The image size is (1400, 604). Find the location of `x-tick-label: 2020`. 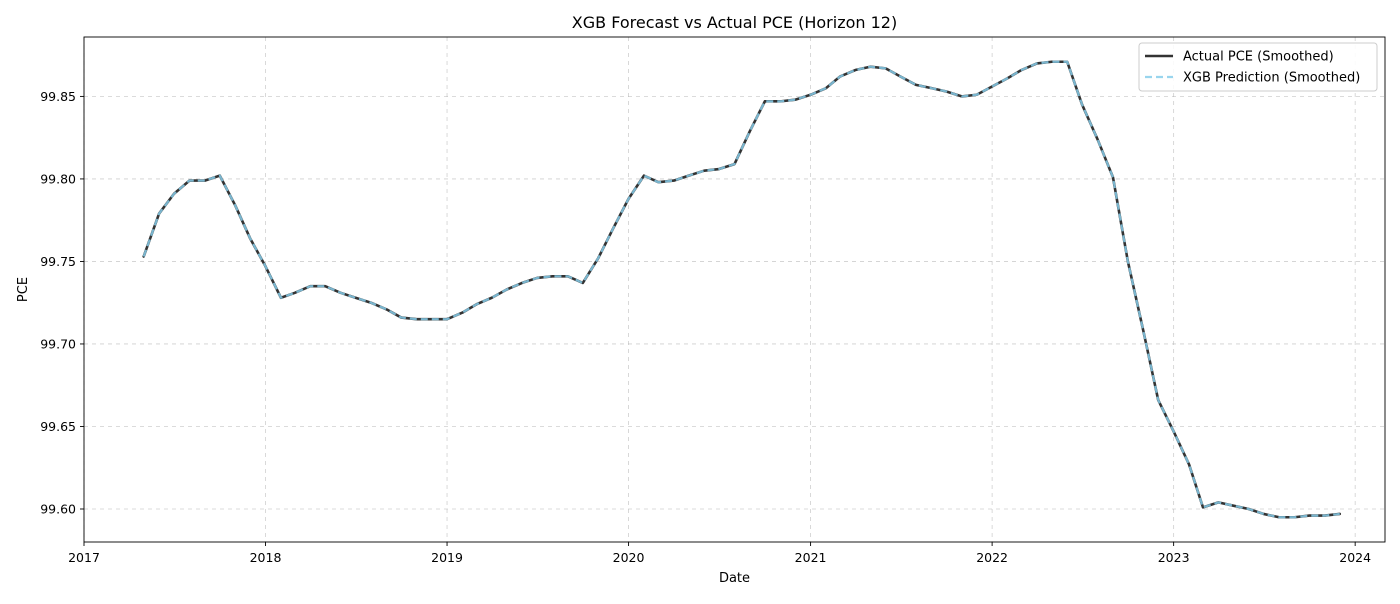

x-tick-label: 2020 is located at coordinates (629, 557).